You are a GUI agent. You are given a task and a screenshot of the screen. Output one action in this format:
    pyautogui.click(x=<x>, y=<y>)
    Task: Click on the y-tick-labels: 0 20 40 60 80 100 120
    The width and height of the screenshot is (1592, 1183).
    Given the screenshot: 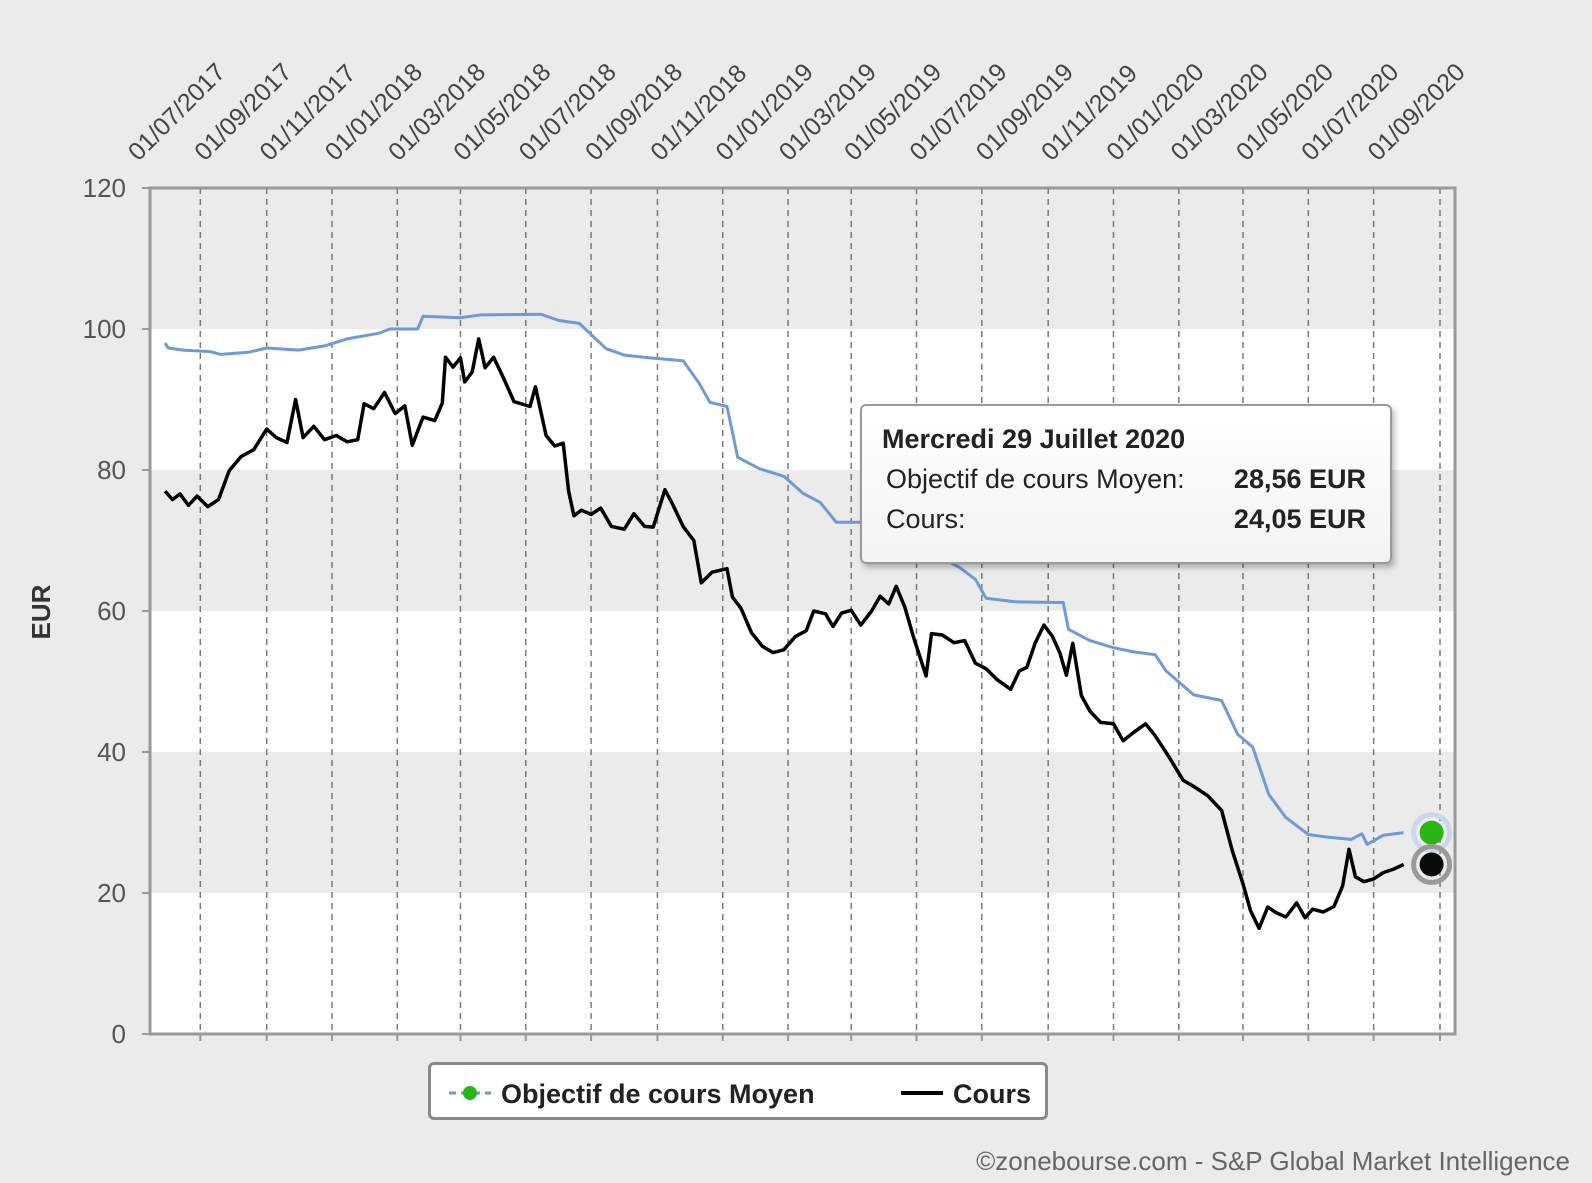 What is the action you would take?
    pyautogui.click(x=104, y=611)
    